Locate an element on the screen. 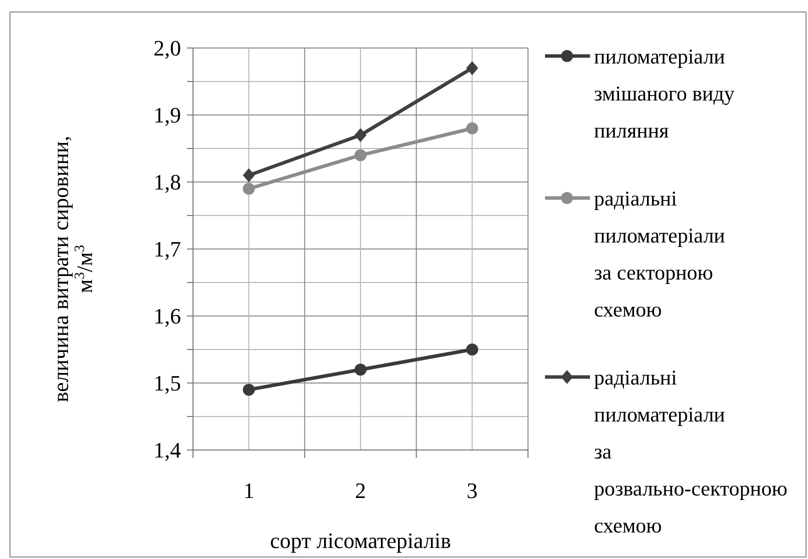 This screenshot has height=559, width=808. x-tick-label: 2 is located at coordinates (360, 490).